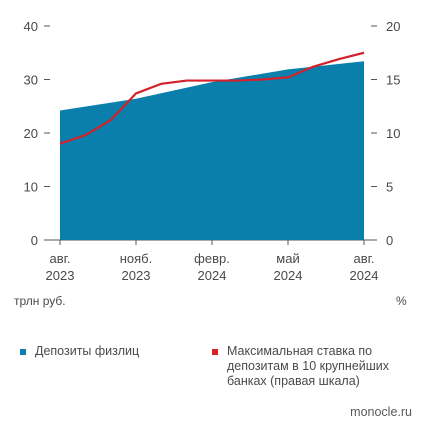 This screenshot has width=426, height=439. I want to click on left-axis-tick-label: 30, so click(31, 80).